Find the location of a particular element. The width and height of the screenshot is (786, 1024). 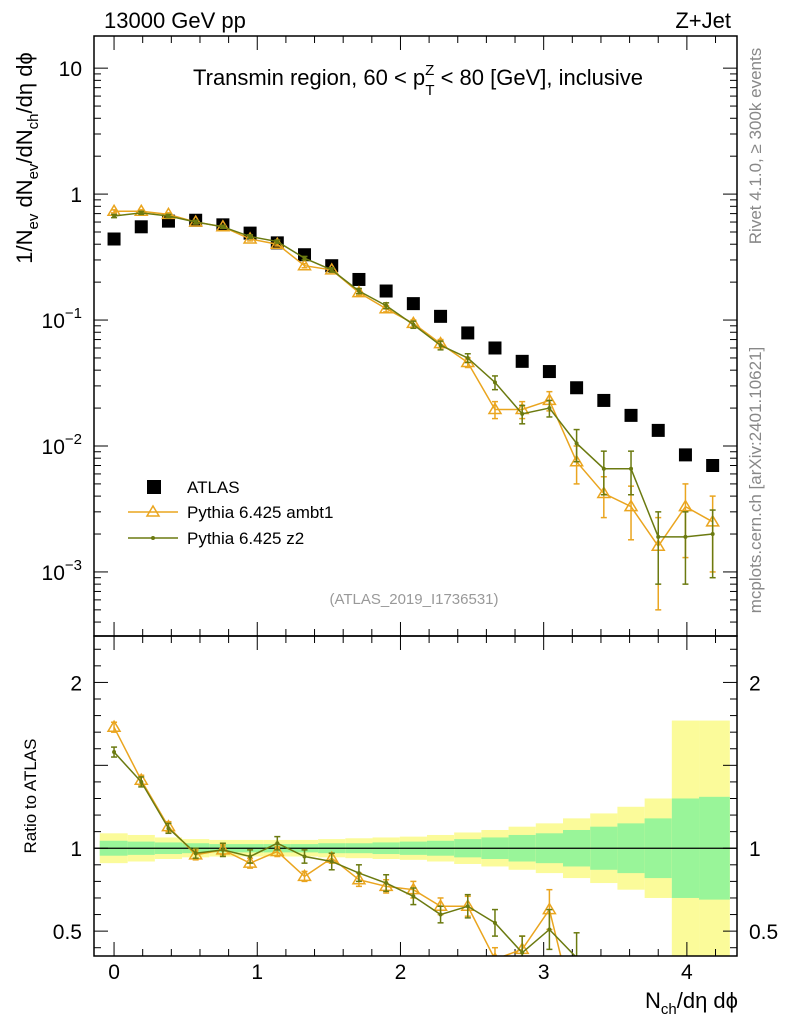

mcplots-label: mcplots.cern.ch [arXiv:2401.10621] is located at coordinates (755, 480).